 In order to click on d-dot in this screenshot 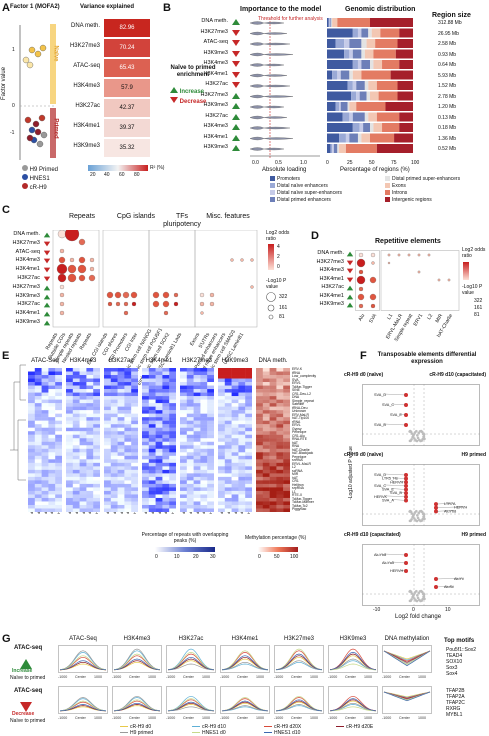, I will do `click(389, 255)`.